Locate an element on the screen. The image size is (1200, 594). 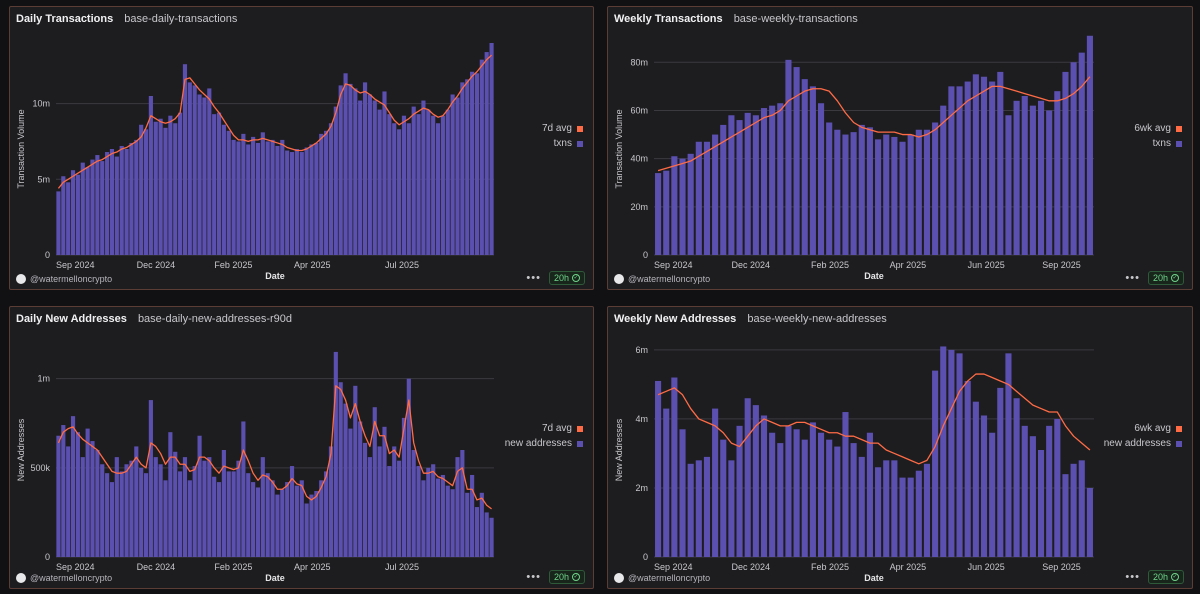
more-options-icon: ••• is located at coordinates (533, 577).